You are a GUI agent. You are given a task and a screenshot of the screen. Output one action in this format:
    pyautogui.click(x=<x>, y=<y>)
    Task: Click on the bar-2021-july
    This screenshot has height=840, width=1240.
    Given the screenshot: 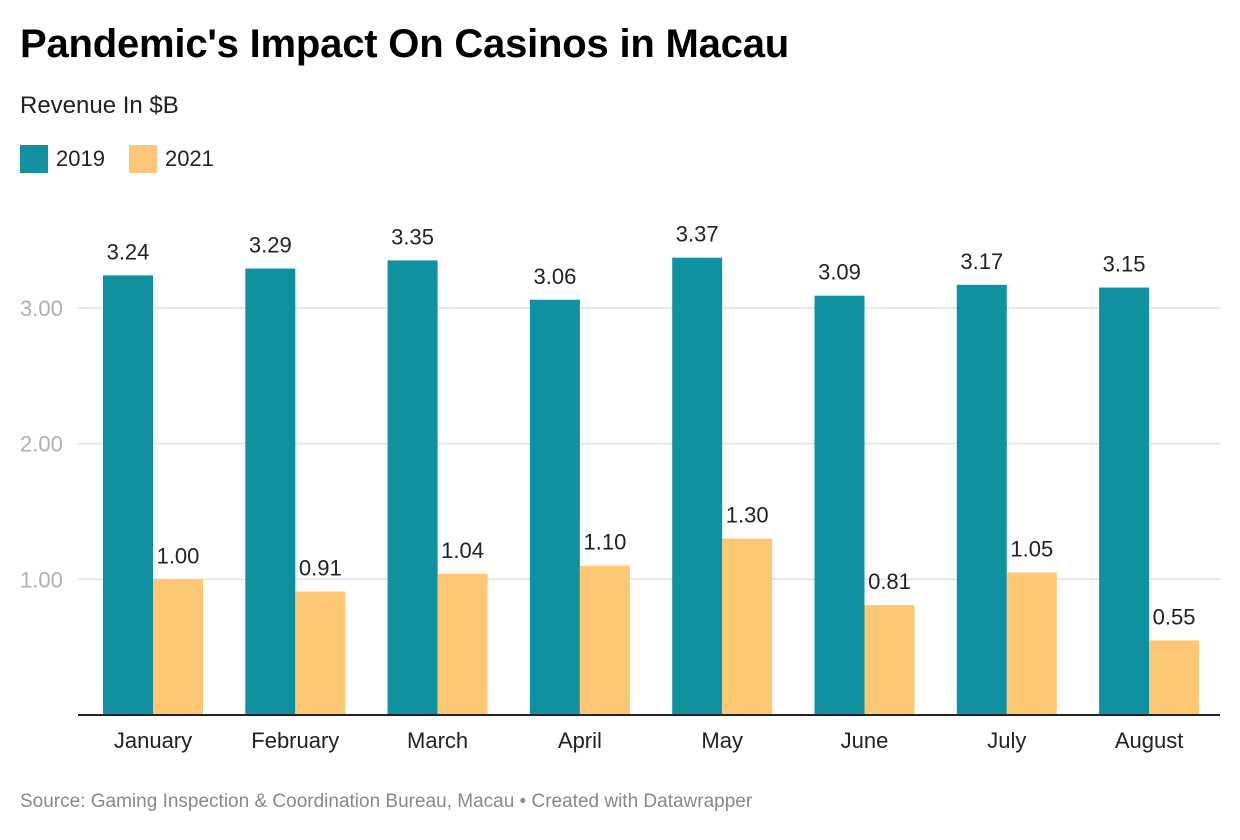 What is the action you would take?
    pyautogui.click(x=1031, y=643)
    